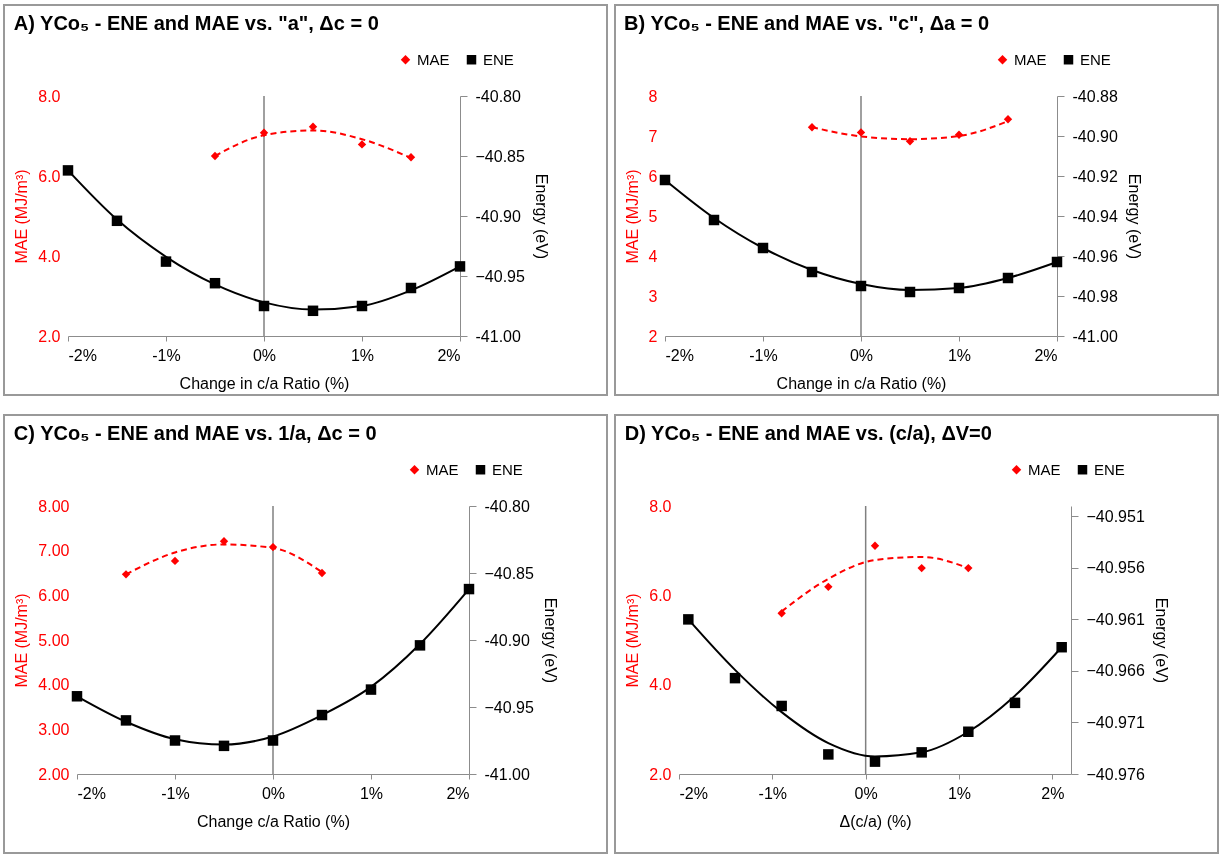 The width and height of the screenshot is (1223, 858). What do you see at coordinates (1095, 256) in the screenshot?
I see `y2-tick-label: -40.96` at bounding box center [1095, 256].